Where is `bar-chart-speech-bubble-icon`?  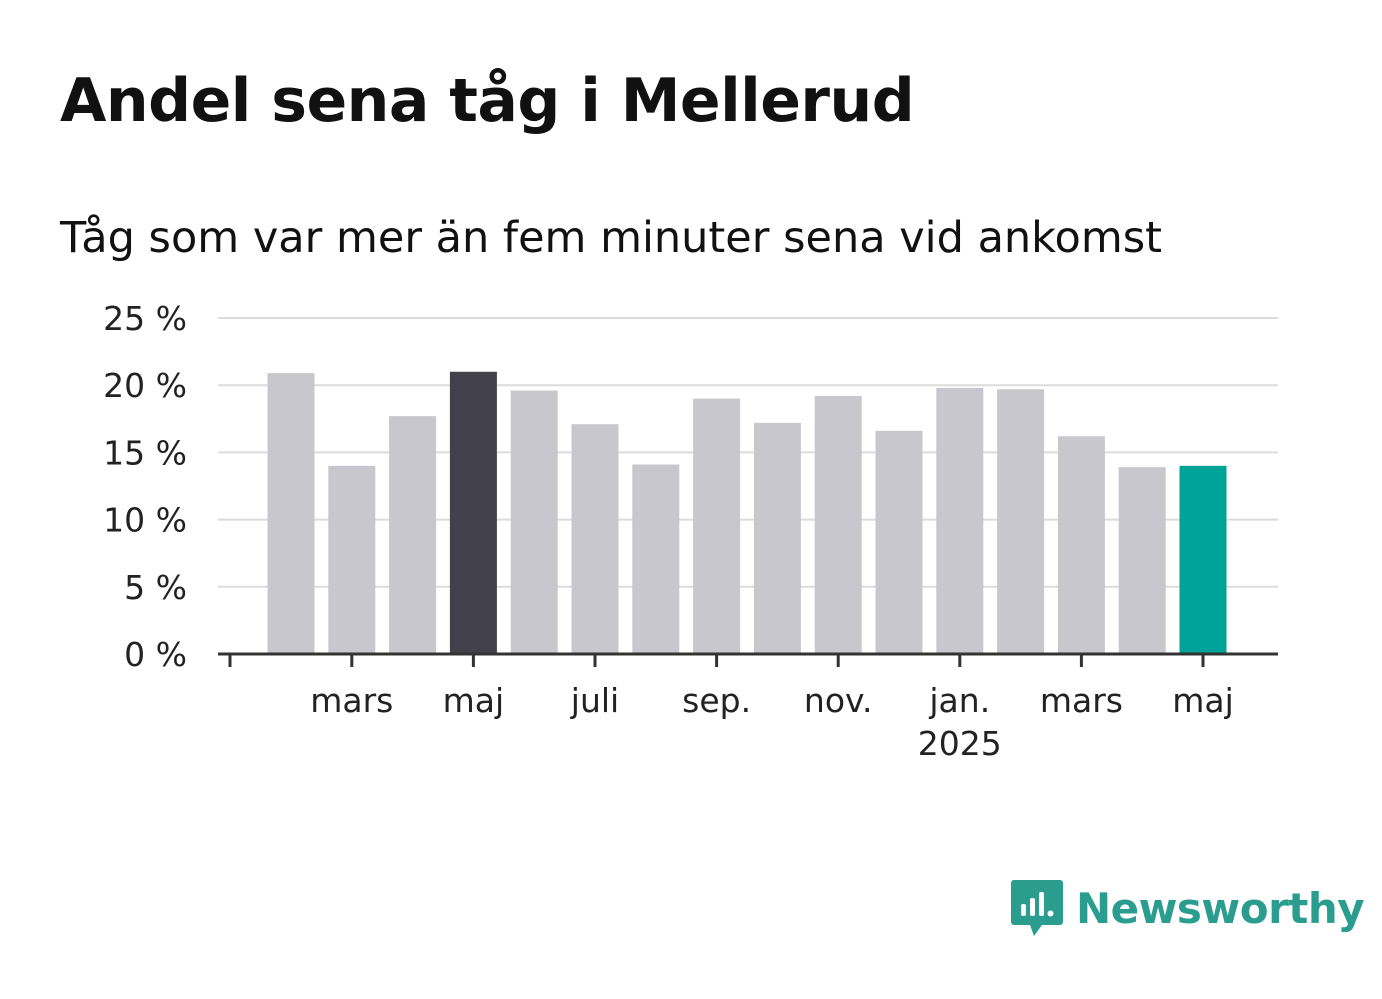 bar-chart-speech-bubble-icon is located at coordinates (1037, 908).